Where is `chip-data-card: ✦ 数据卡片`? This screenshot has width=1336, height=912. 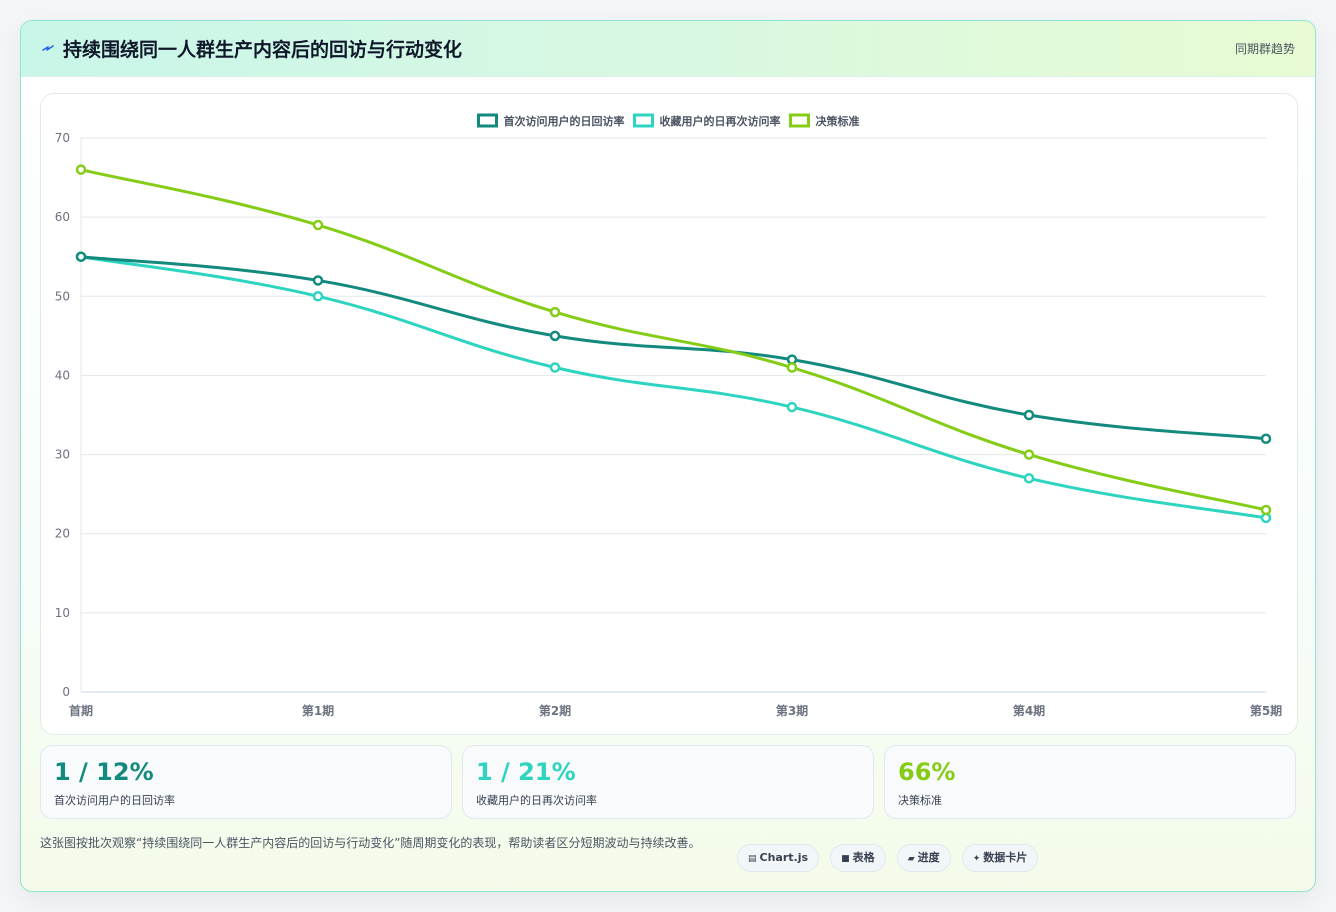 chip-data-card: ✦ 数据卡片 is located at coordinates (1000, 858).